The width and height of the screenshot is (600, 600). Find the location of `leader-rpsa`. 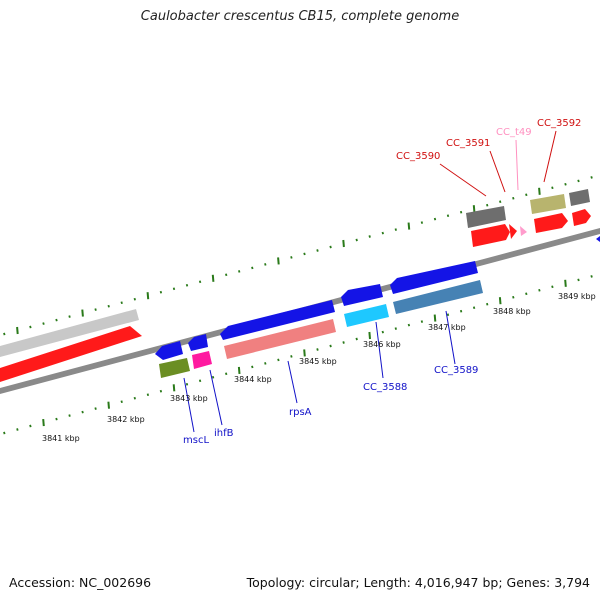

leader-rpsa is located at coordinates (292, 382).